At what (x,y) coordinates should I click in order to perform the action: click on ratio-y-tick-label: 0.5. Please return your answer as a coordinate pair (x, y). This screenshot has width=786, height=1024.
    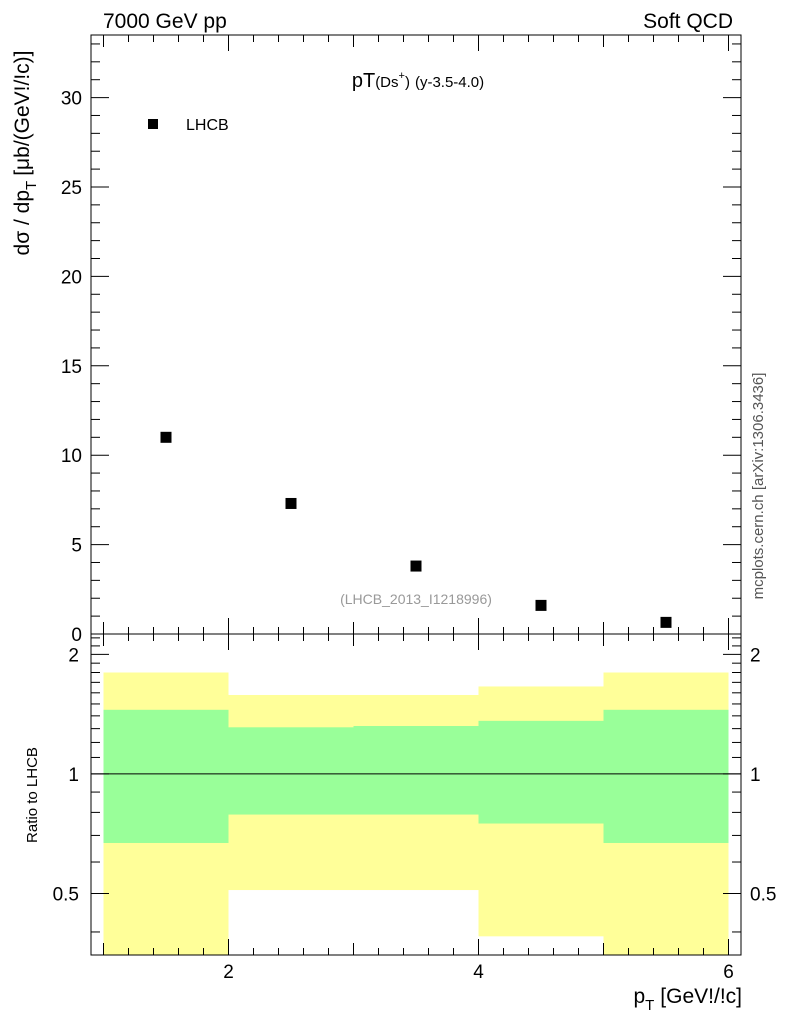
    Looking at the image, I should click on (66, 894).